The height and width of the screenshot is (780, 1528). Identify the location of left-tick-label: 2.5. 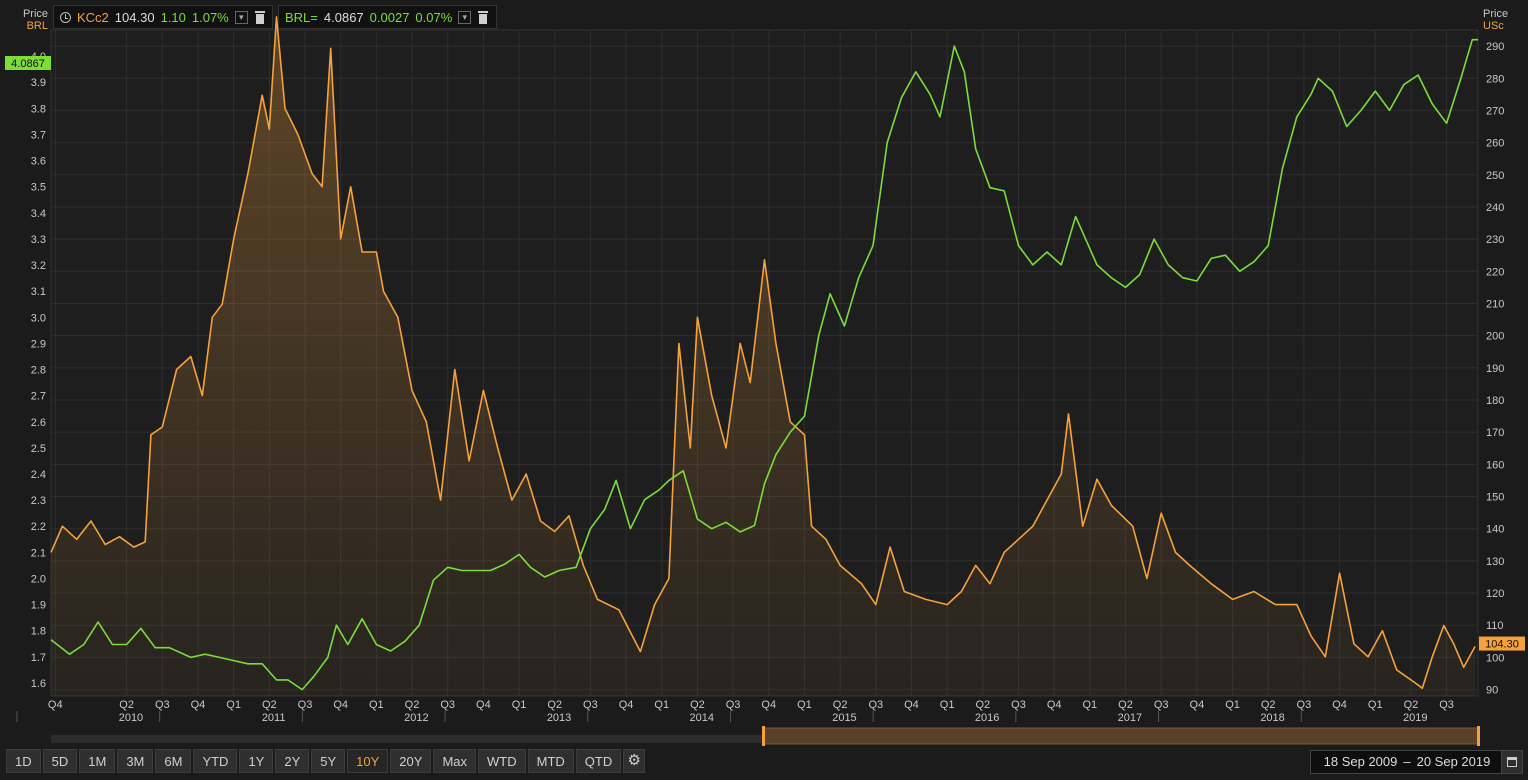
(38, 449).